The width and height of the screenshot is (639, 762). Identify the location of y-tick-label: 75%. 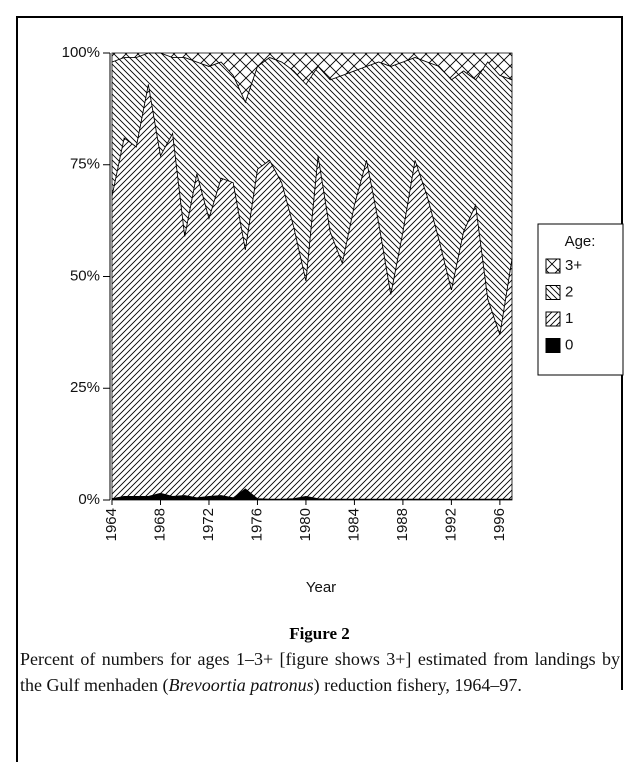
(85, 164).